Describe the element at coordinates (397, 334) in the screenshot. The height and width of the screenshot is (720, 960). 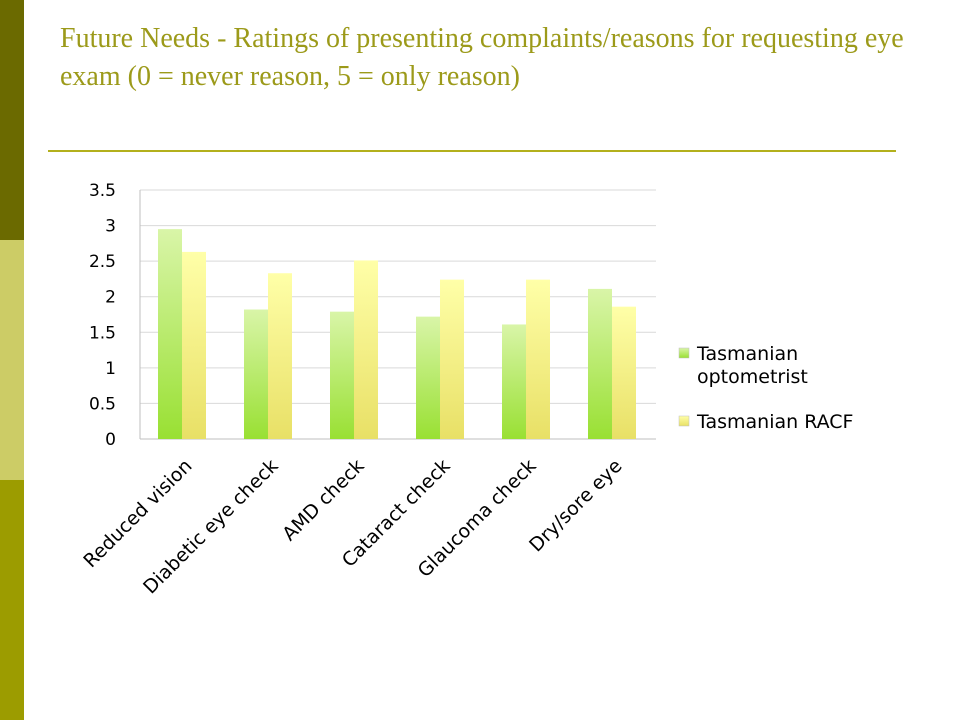
I see `bars` at that location.